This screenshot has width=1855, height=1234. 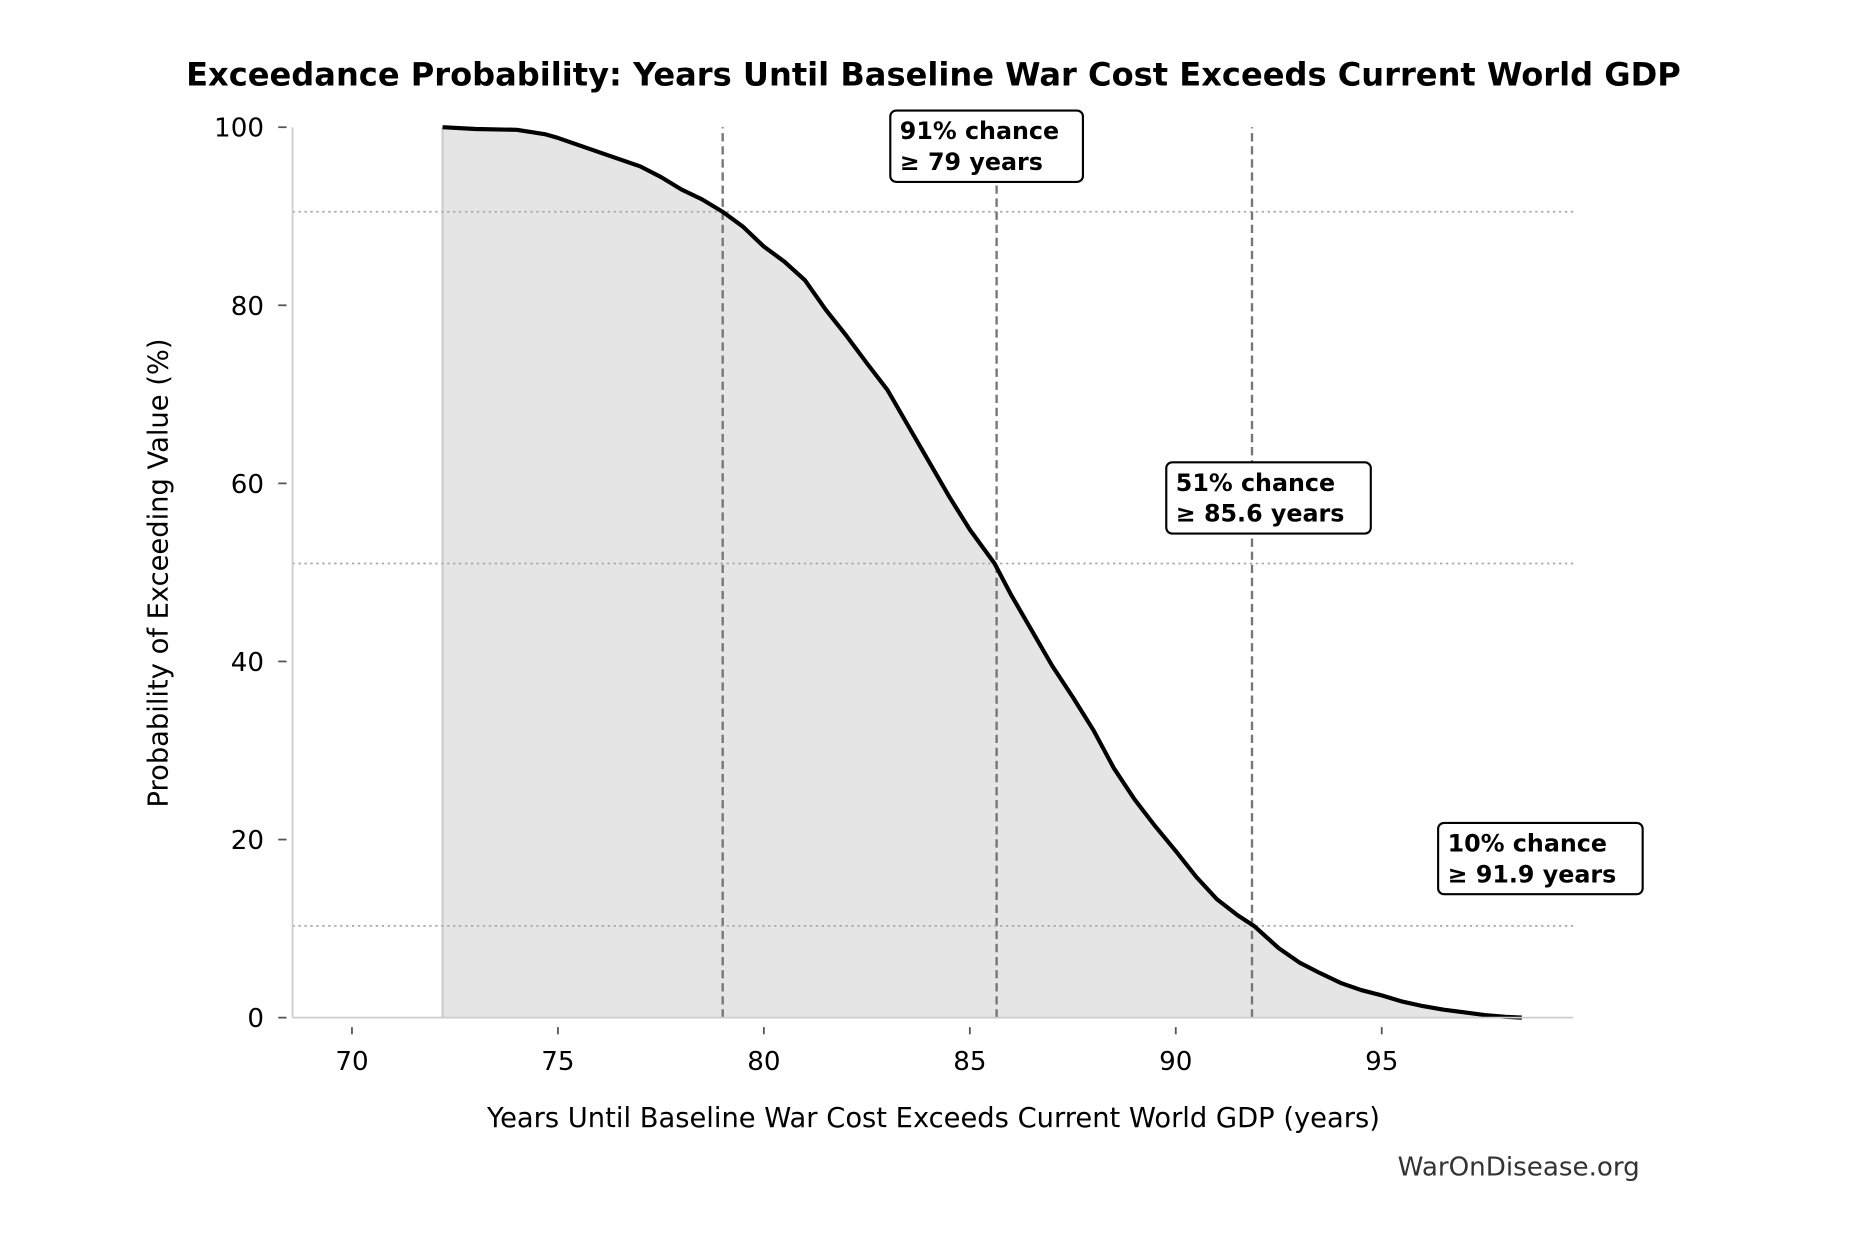 What do you see at coordinates (979, 131) in the screenshot?
I see `annotation-line1: 91% chance` at bounding box center [979, 131].